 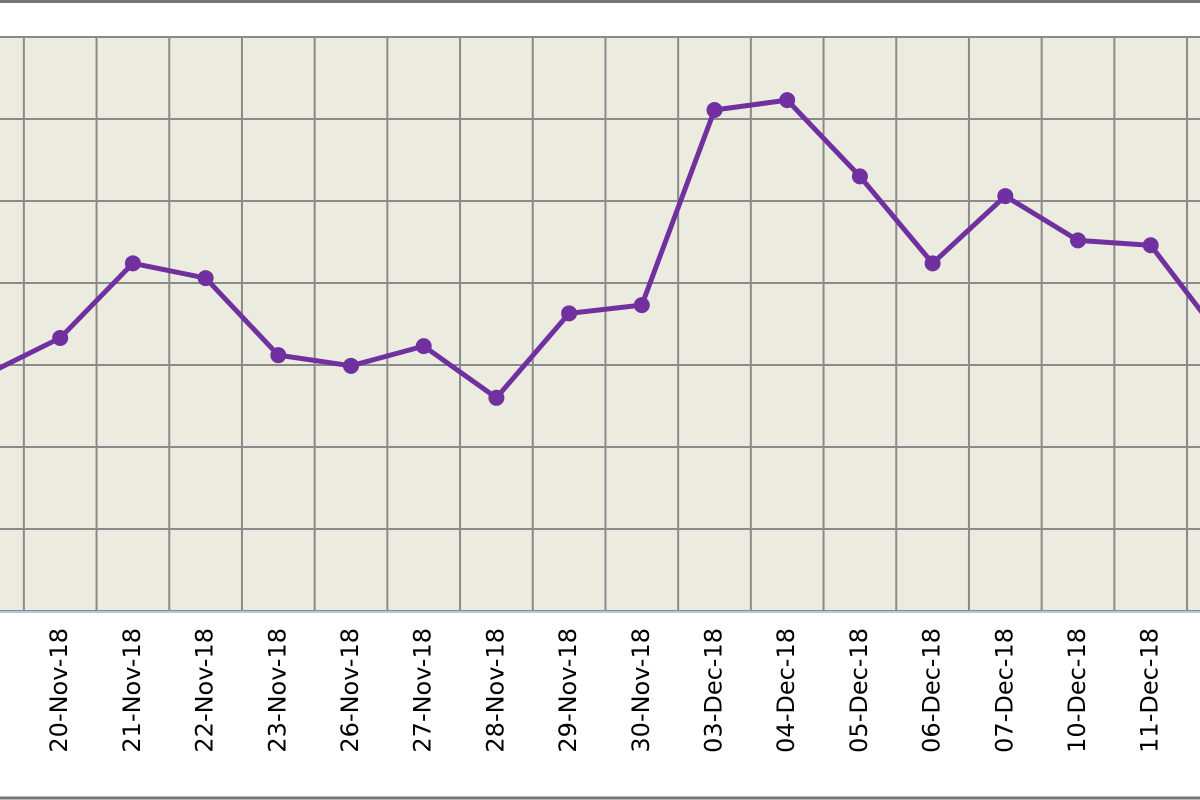 What do you see at coordinates (205, 690) in the screenshot?
I see `x-tick-label: 22-Nov-18` at bounding box center [205, 690].